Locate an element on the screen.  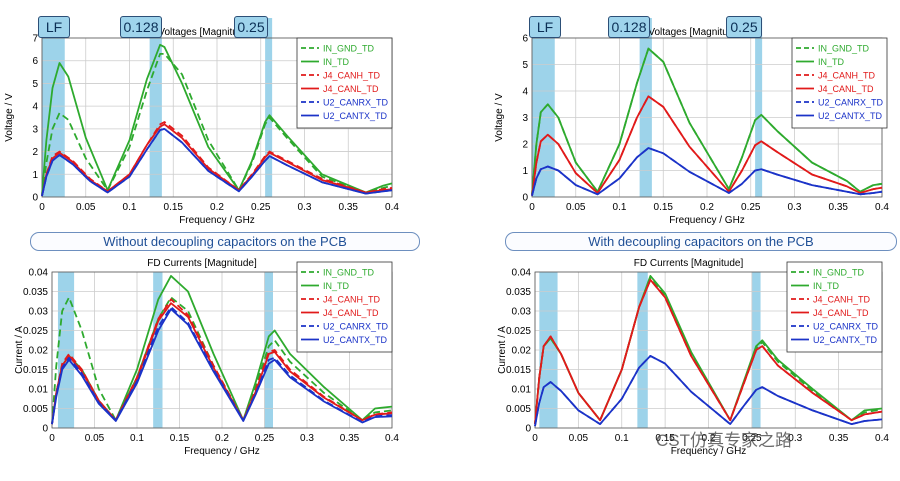
series-line-u2_canrx_td is located at coordinates (222, 365).